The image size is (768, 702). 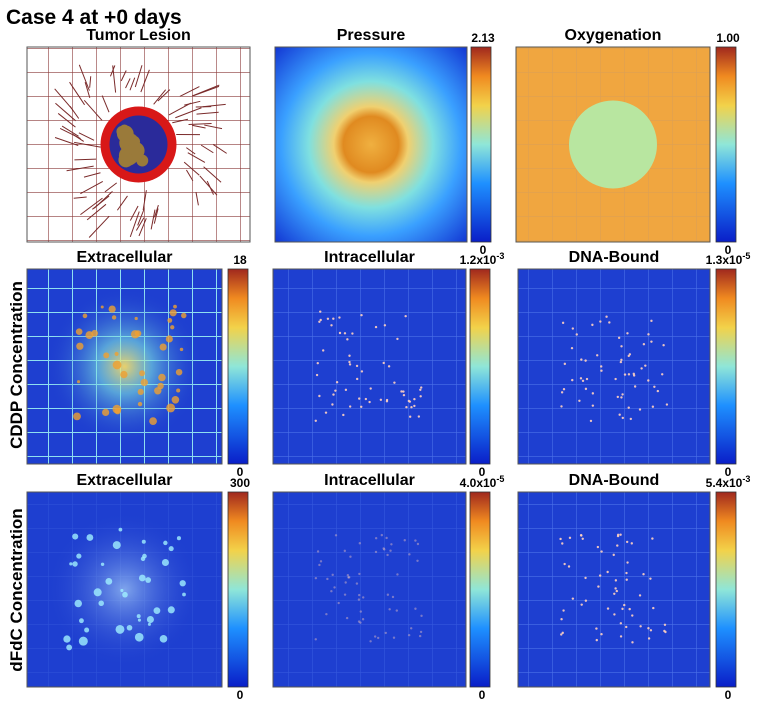 What do you see at coordinates (138, 135) in the screenshot?
I see `panel: Tumor Lesion` at bounding box center [138, 135].